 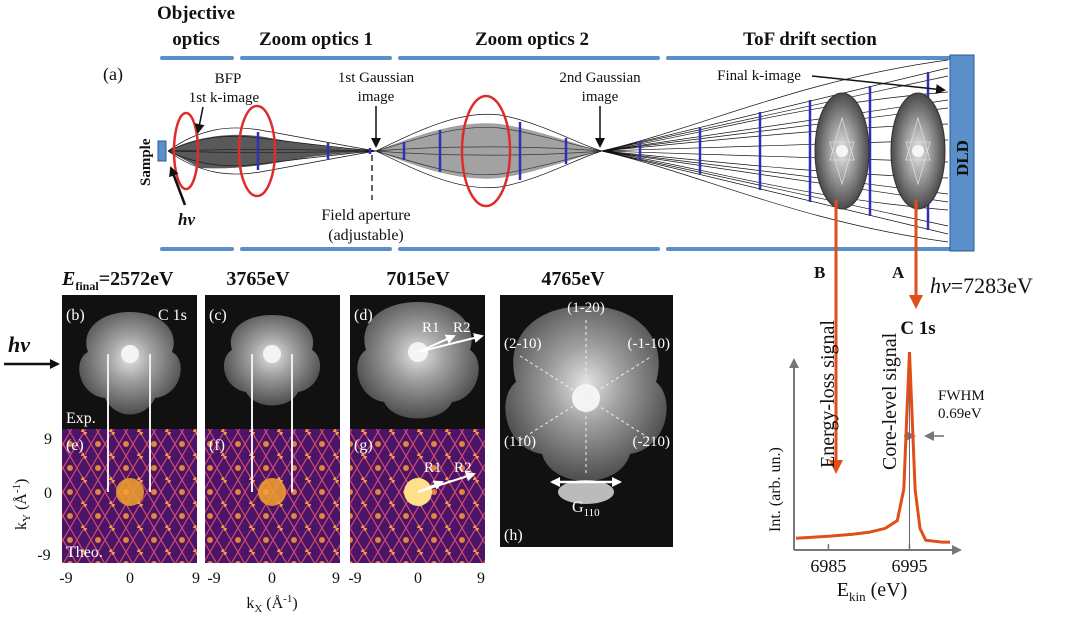 What do you see at coordinates (363, 315) in the screenshot?
I see `panel-label-d: (d)` at bounding box center [363, 315].